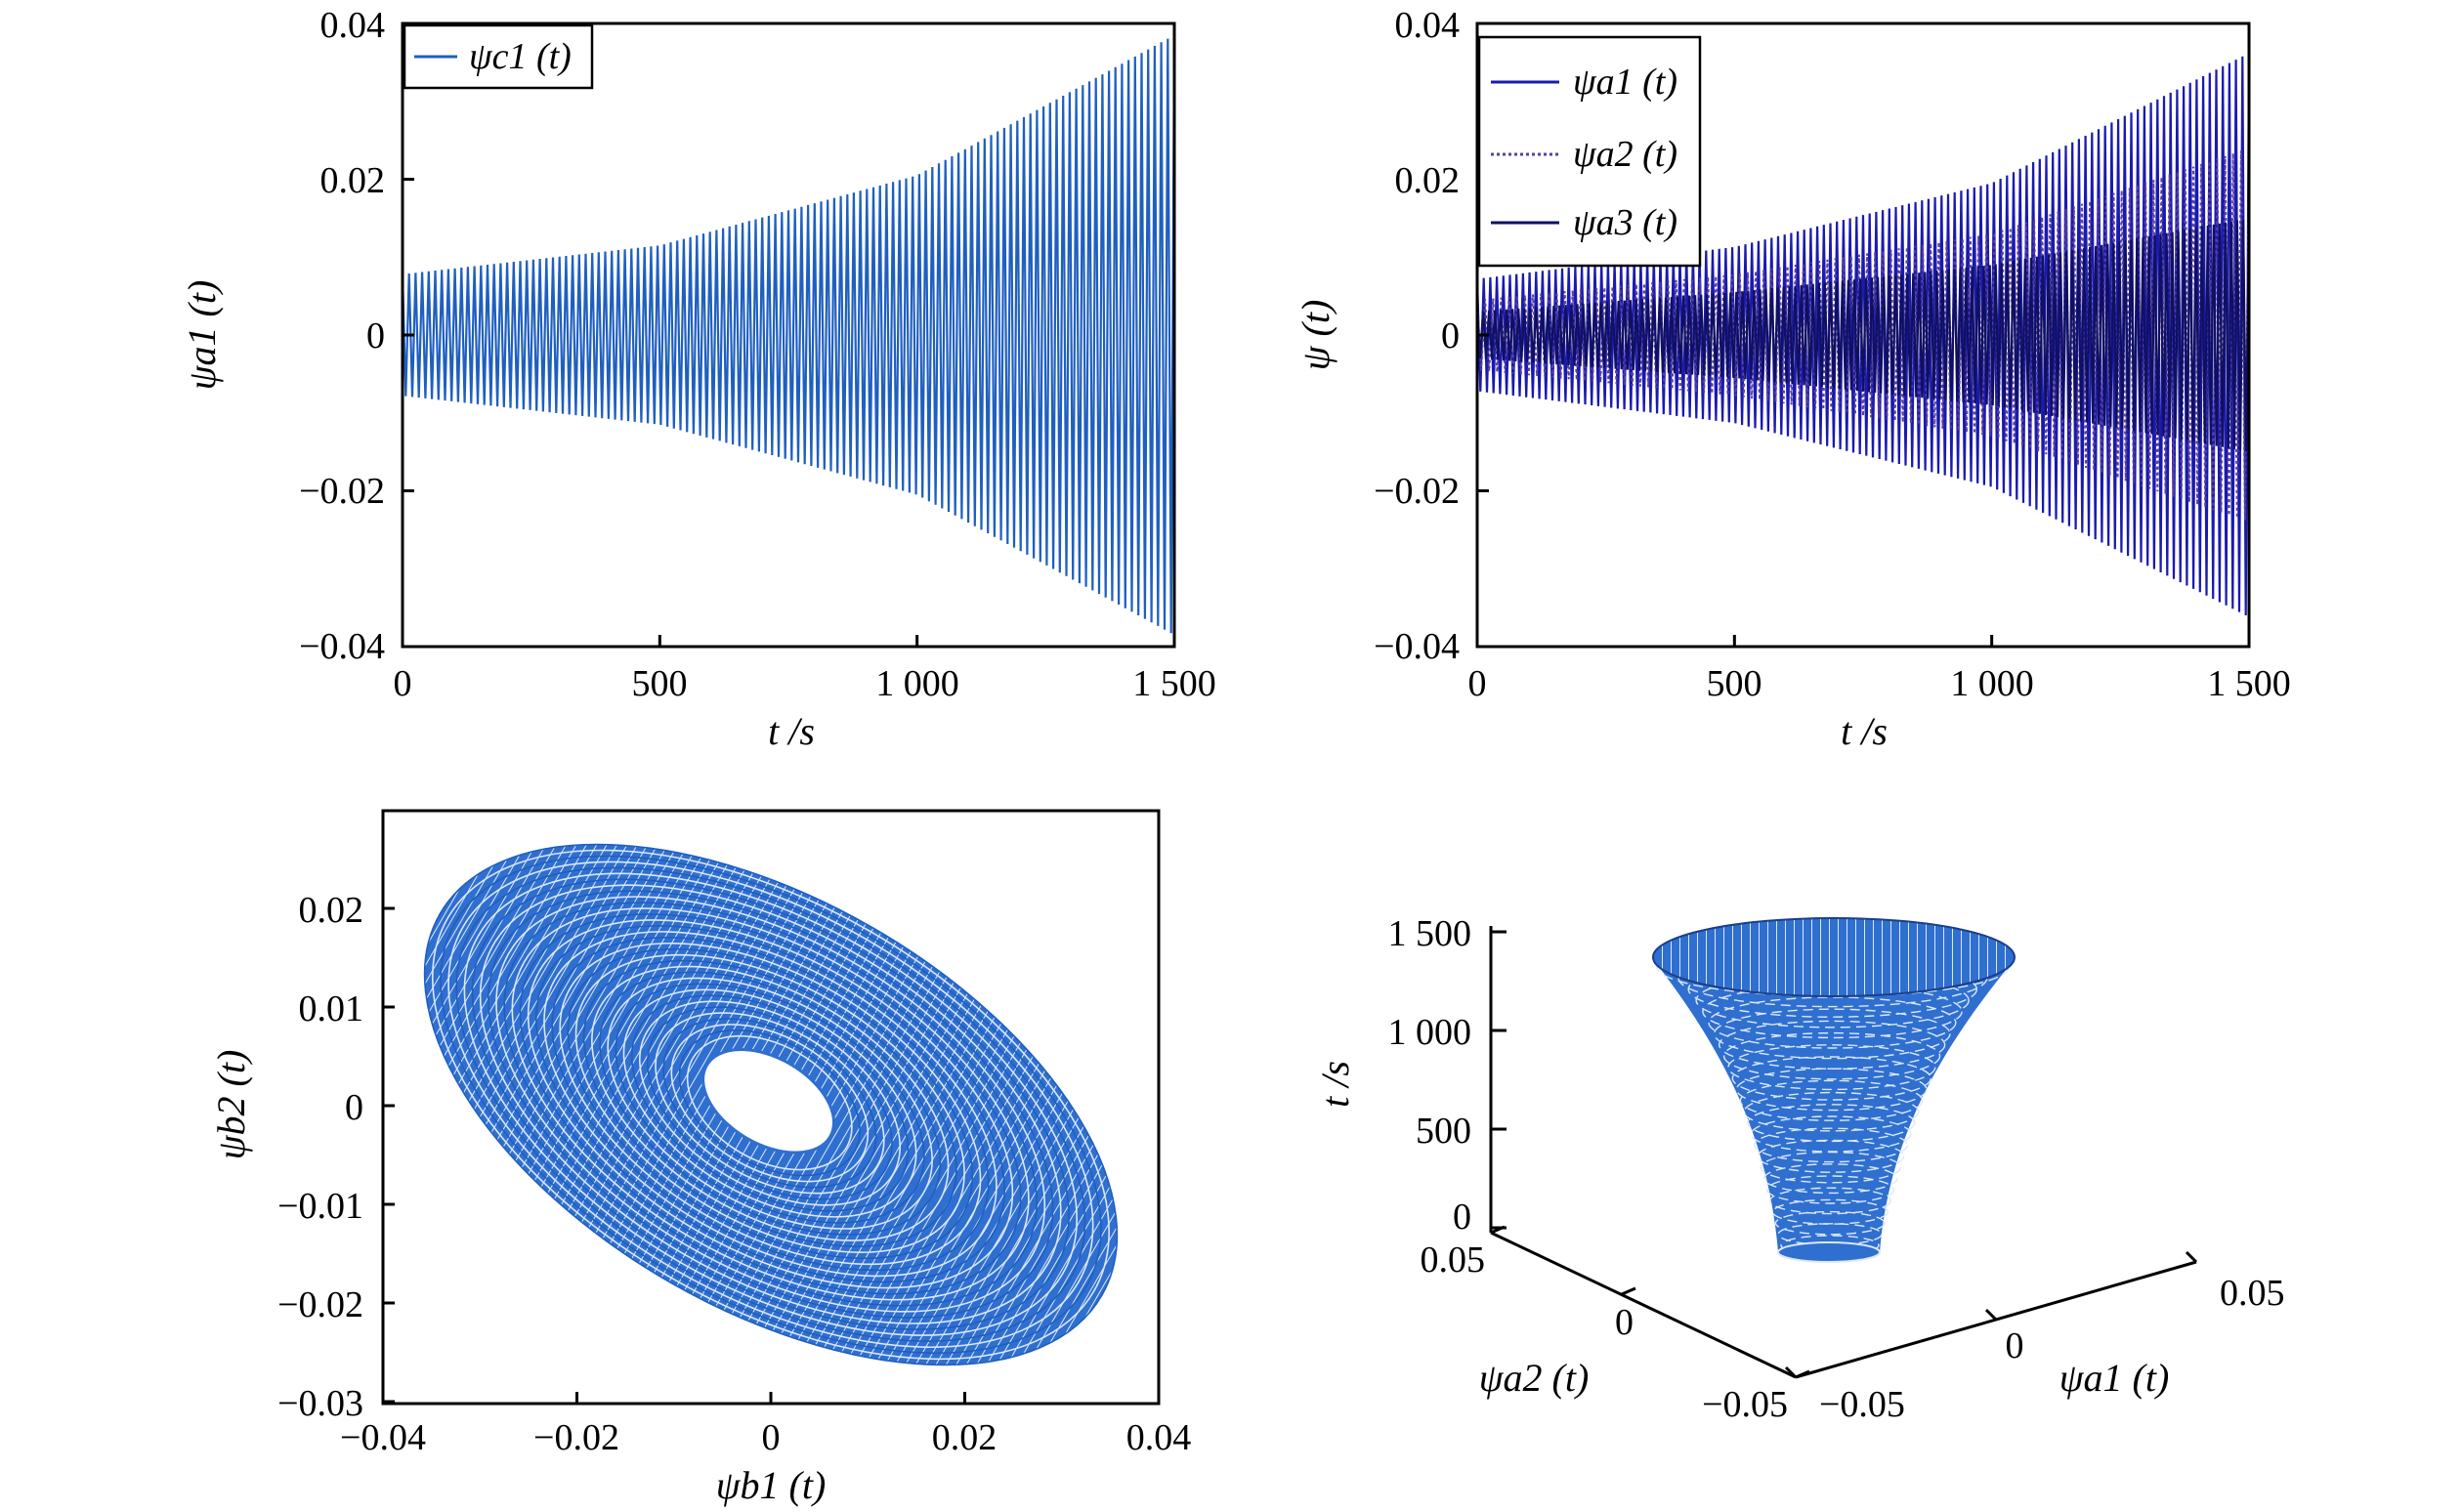  Describe the element at coordinates (1335, 1084) in the screenshot. I see `z-axis-label: t /s` at that location.